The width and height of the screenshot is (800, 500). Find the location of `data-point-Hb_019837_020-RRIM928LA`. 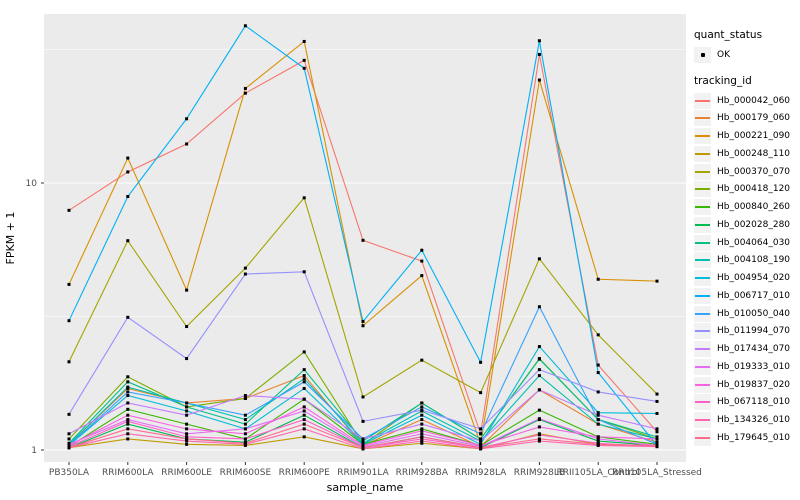

data-point-Hb_019837_020-RRIM928LA is located at coordinates (481, 445).